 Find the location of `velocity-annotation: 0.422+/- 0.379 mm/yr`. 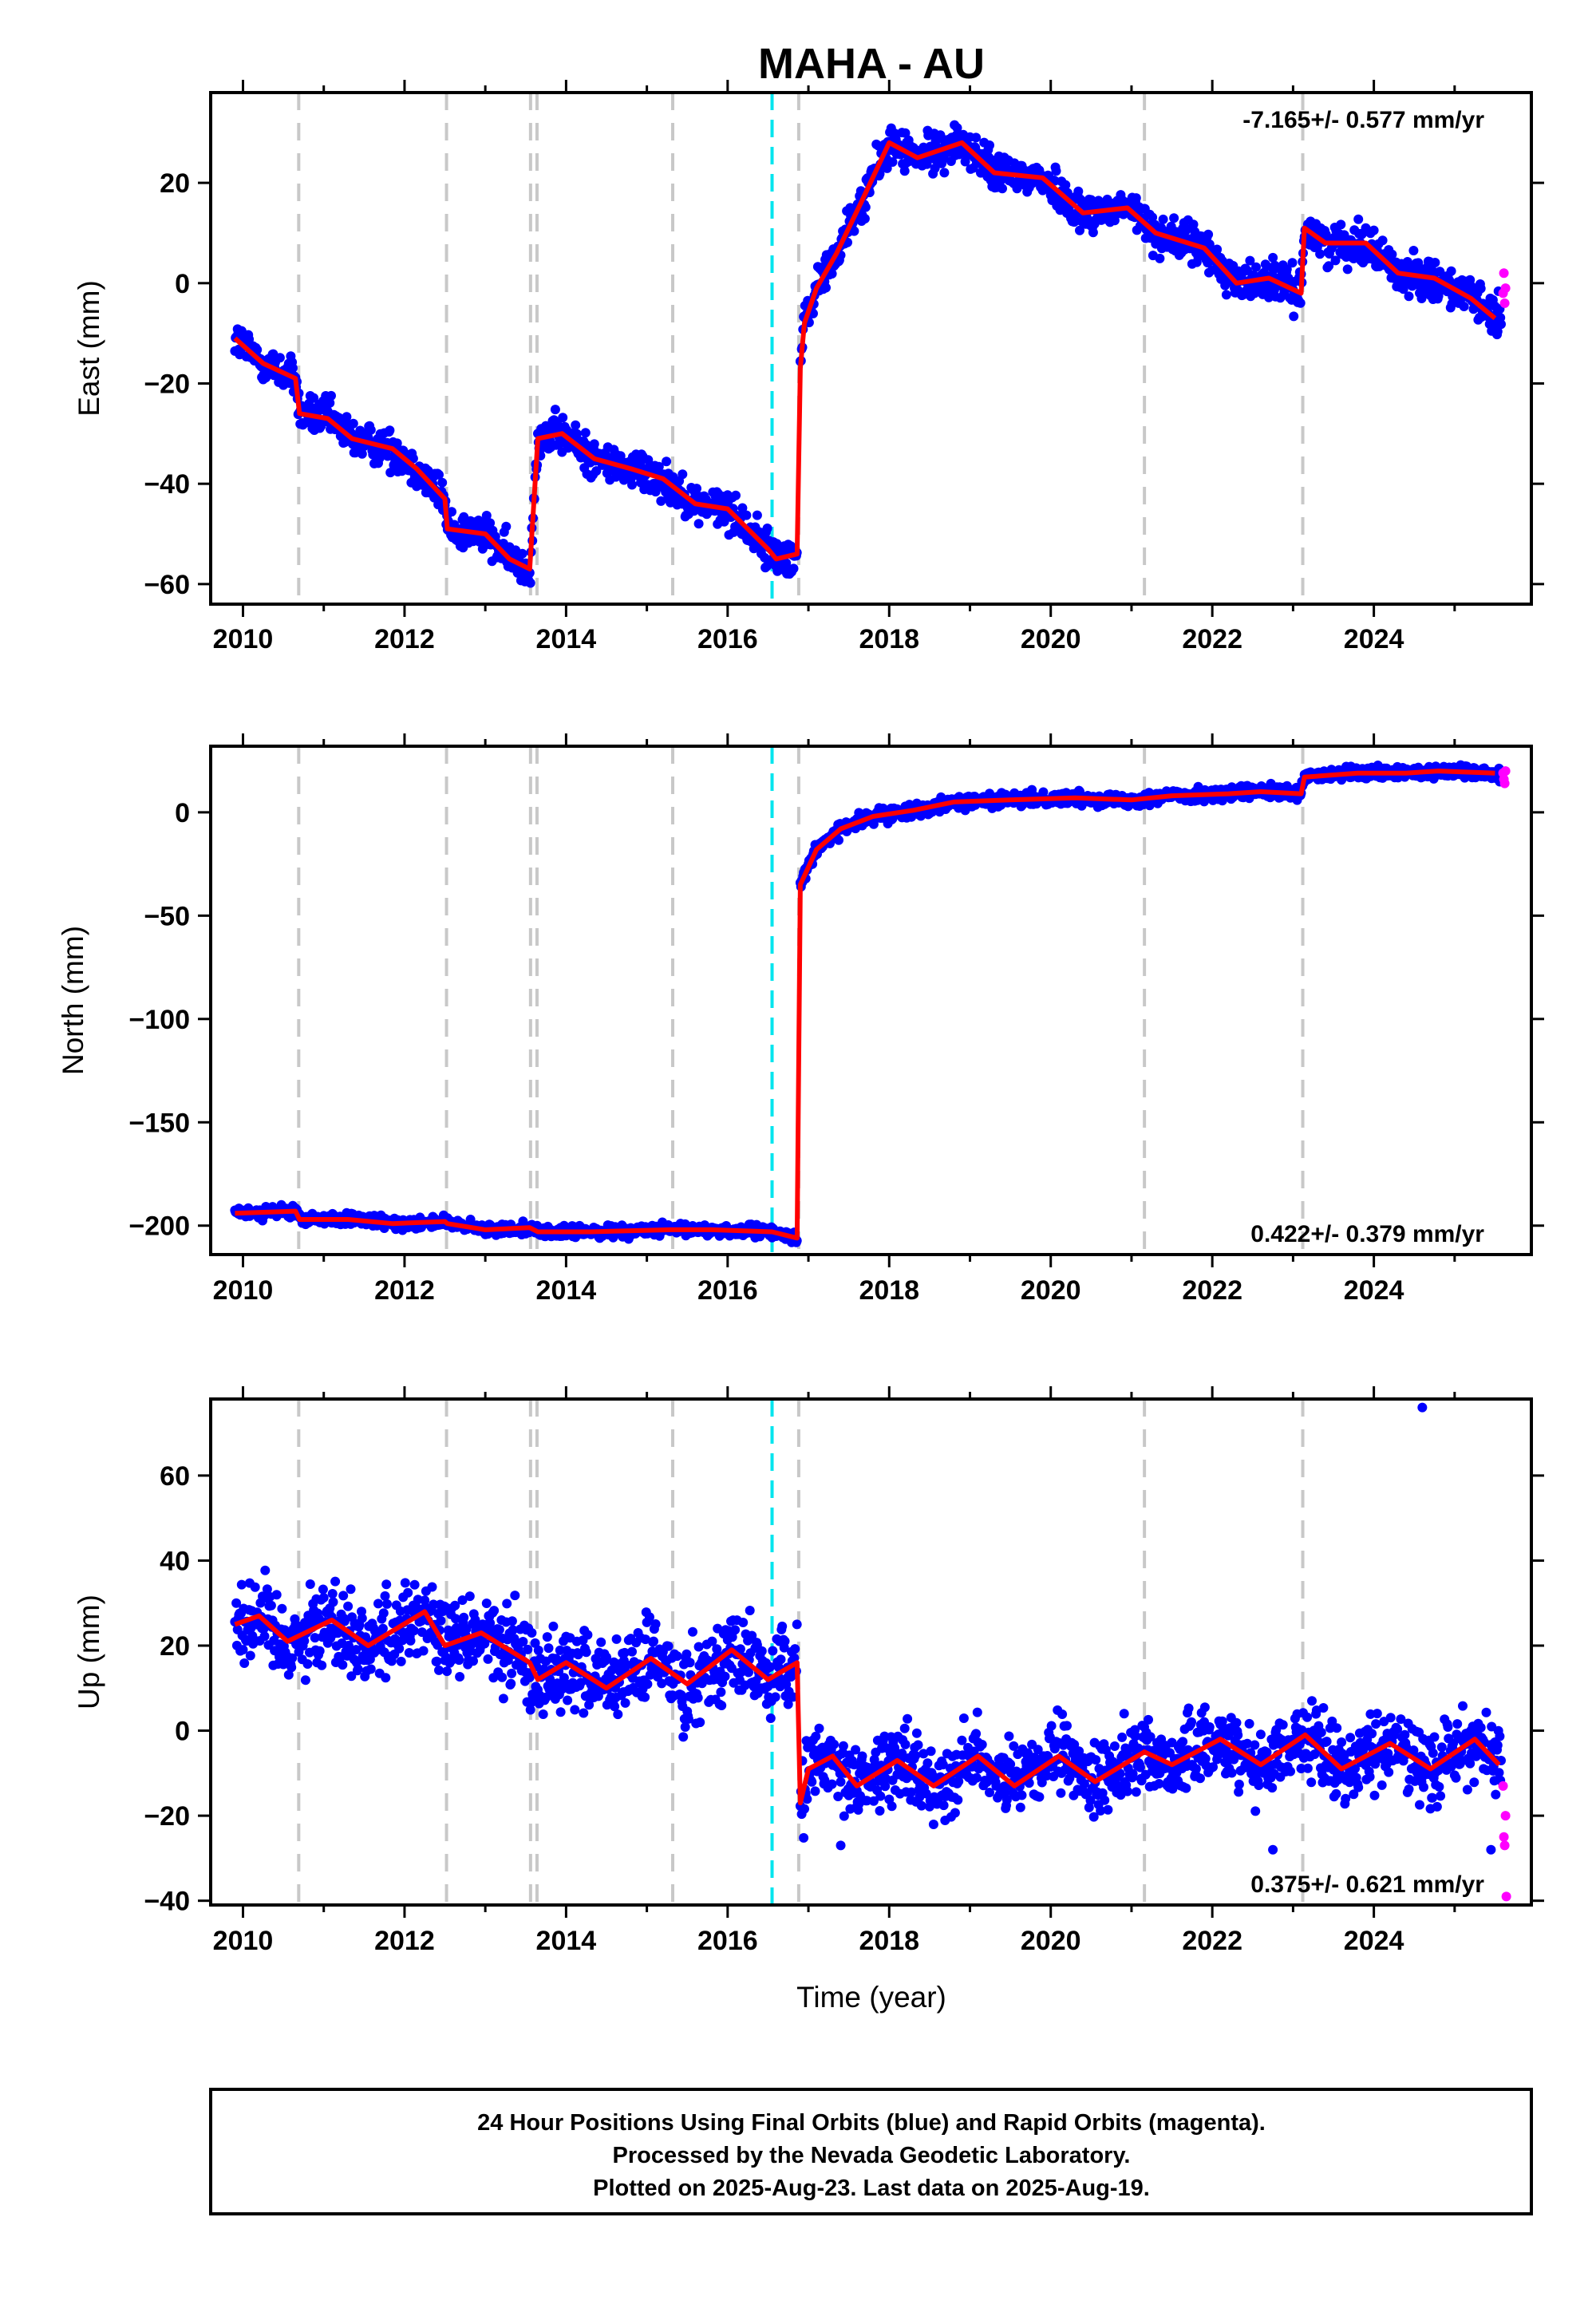

velocity-annotation: 0.422+/- 0.379 mm/yr is located at coordinates (1367, 1234).